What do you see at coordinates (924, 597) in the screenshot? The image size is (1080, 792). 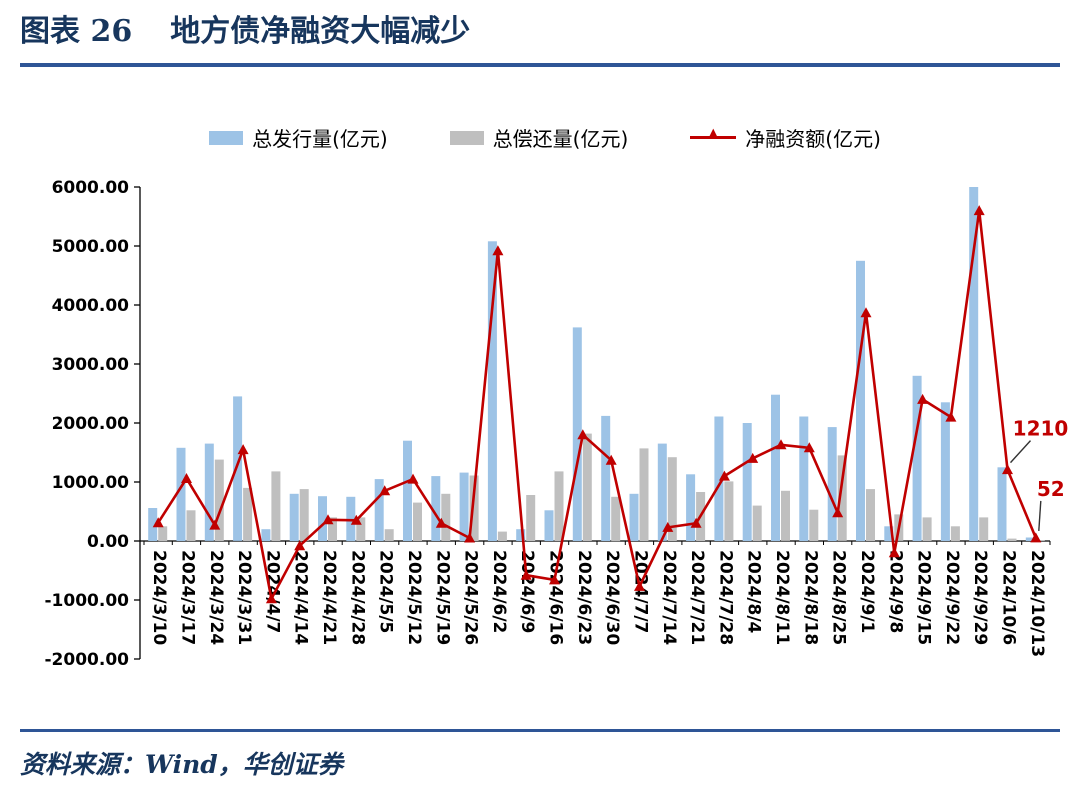 I see `svg-text: 2024/9/15` at bounding box center [924, 597].